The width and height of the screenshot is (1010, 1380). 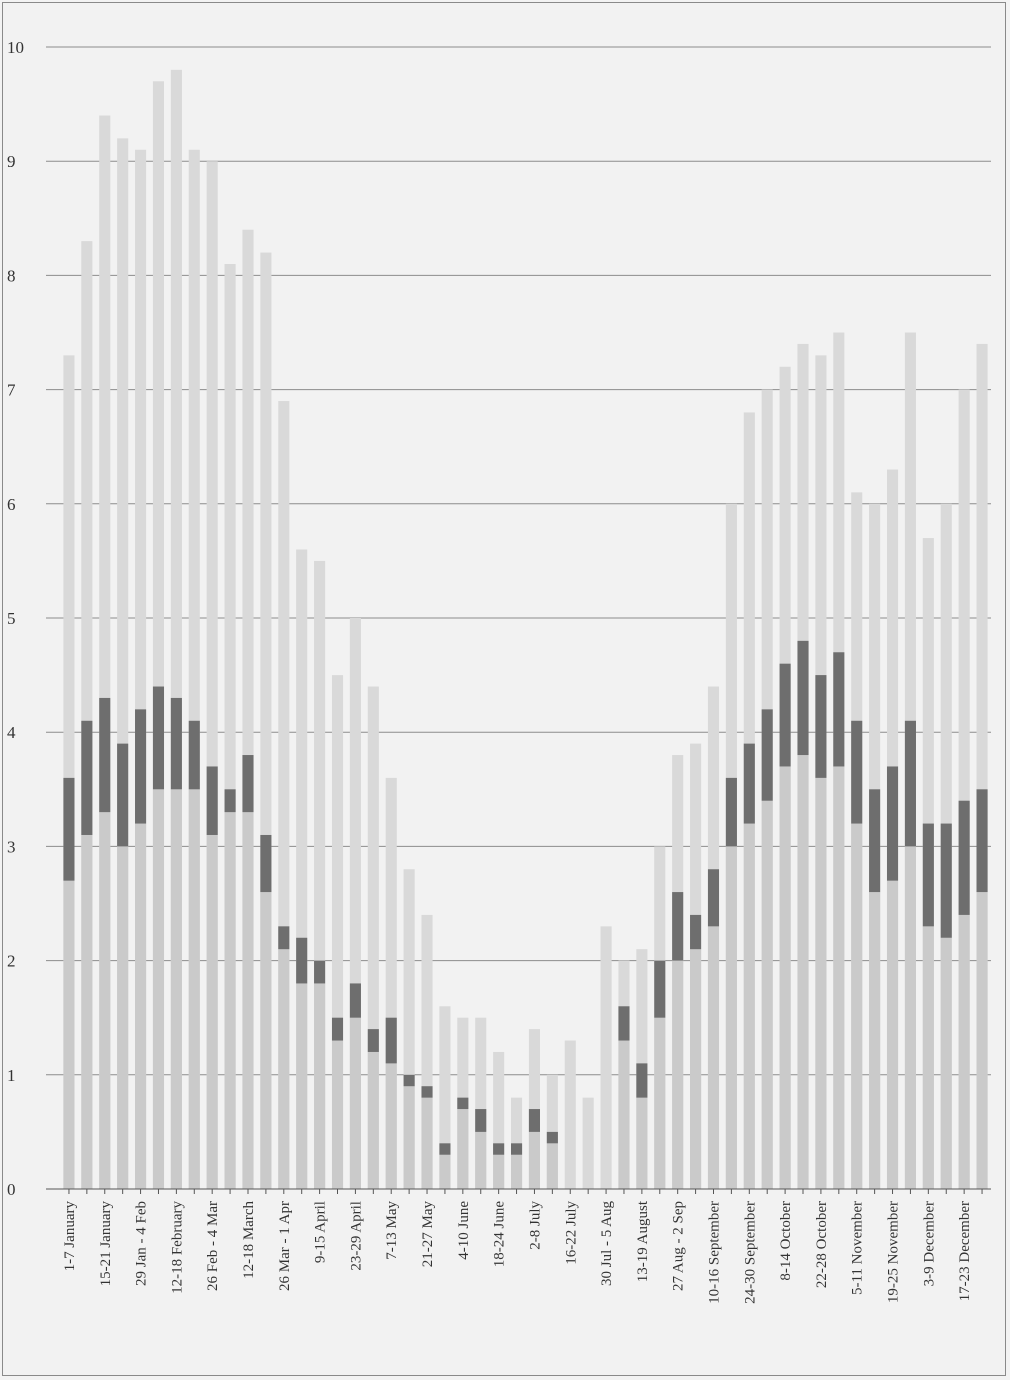 I want to click on x-category-label: 4-10 June, so click(x=464, y=1230).